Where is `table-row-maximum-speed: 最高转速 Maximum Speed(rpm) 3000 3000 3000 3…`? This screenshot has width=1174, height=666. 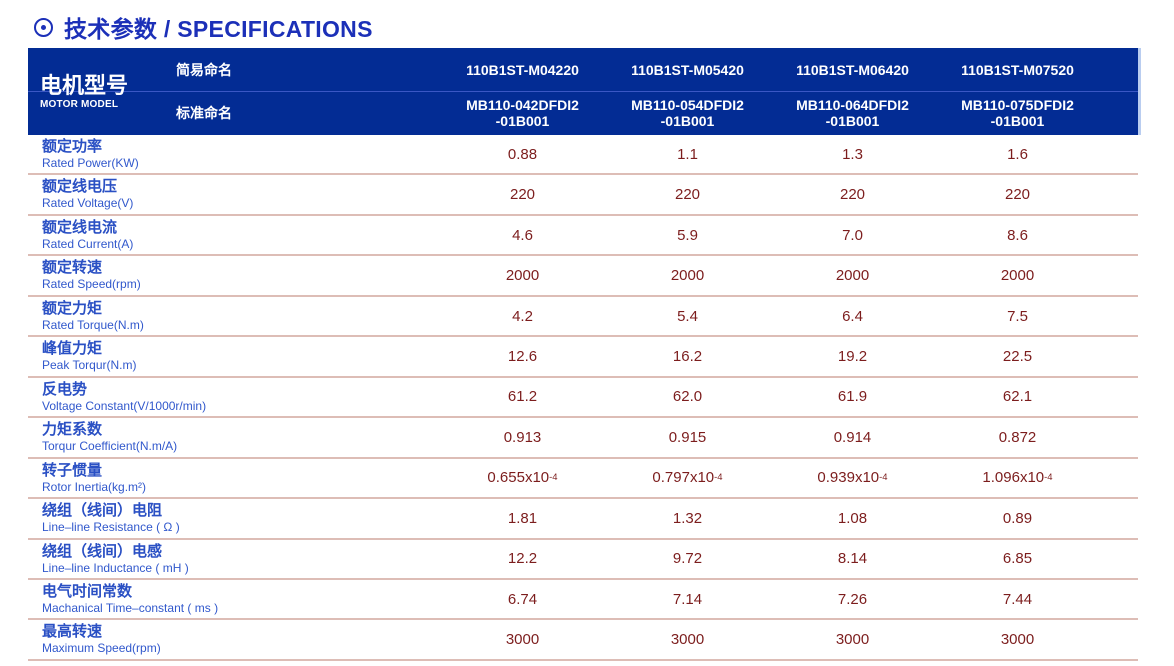 table-row-maximum-speed: 最高转速 Maximum Speed(rpm) 3000 3000 3000 3… is located at coordinates (583, 640).